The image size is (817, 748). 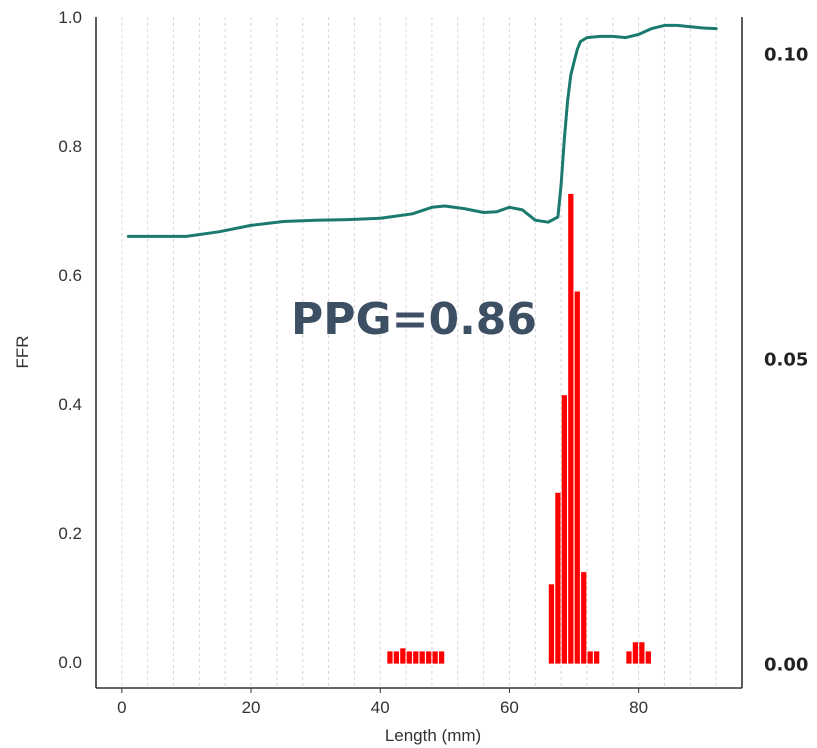 What do you see at coordinates (70, 146) in the screenshot?
I see `y-tick-label: 0.8` at bounding box center [70, 146].